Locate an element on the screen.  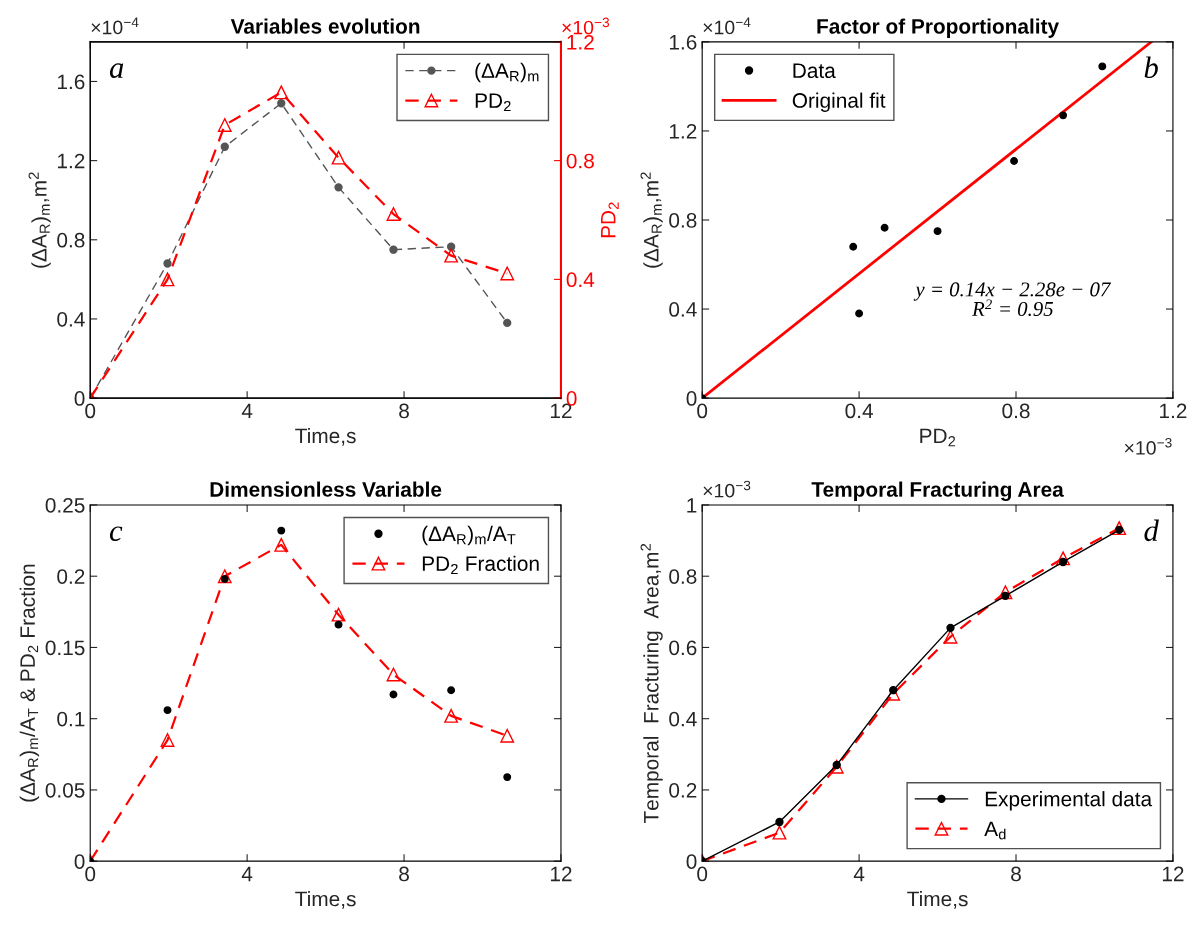
x-tick-label: 0.4 is located at coordinates (859, 411).